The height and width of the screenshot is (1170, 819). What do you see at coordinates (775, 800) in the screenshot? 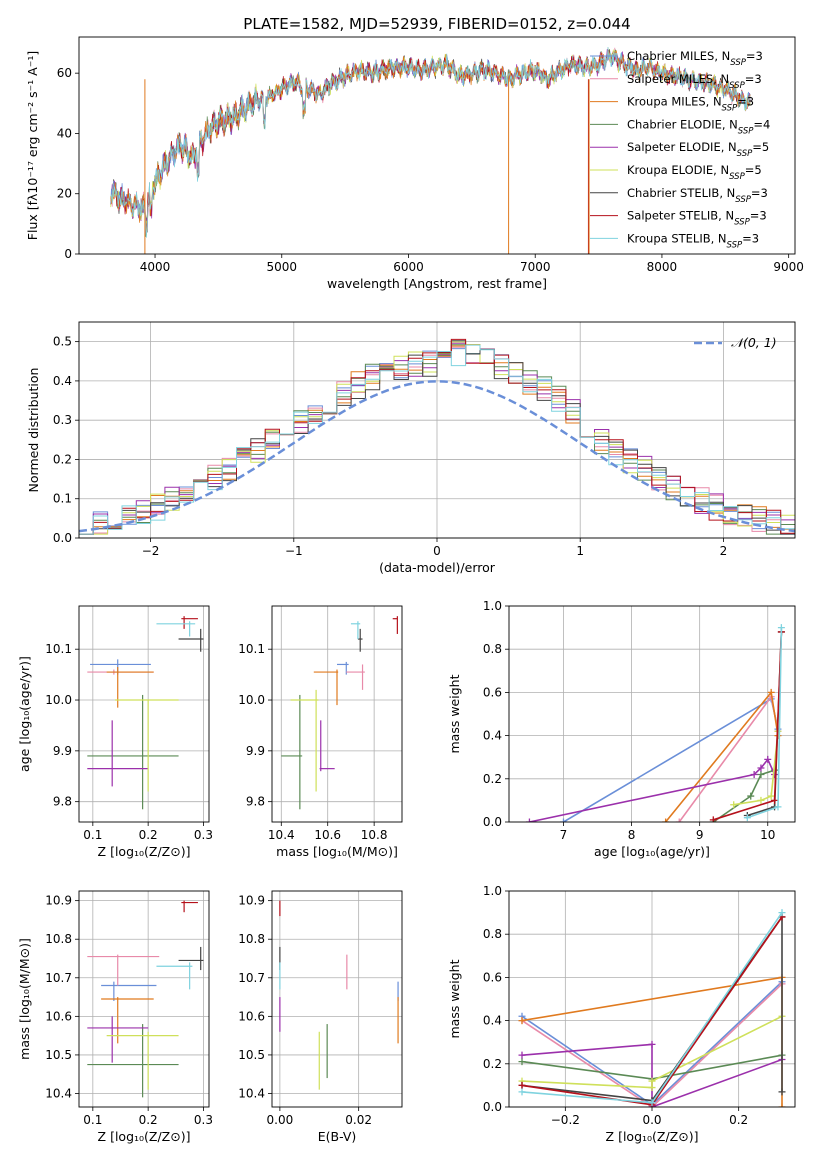
I see `weight_vs_age-marker-salpeter-stelib` at bounding box center [775, 800].